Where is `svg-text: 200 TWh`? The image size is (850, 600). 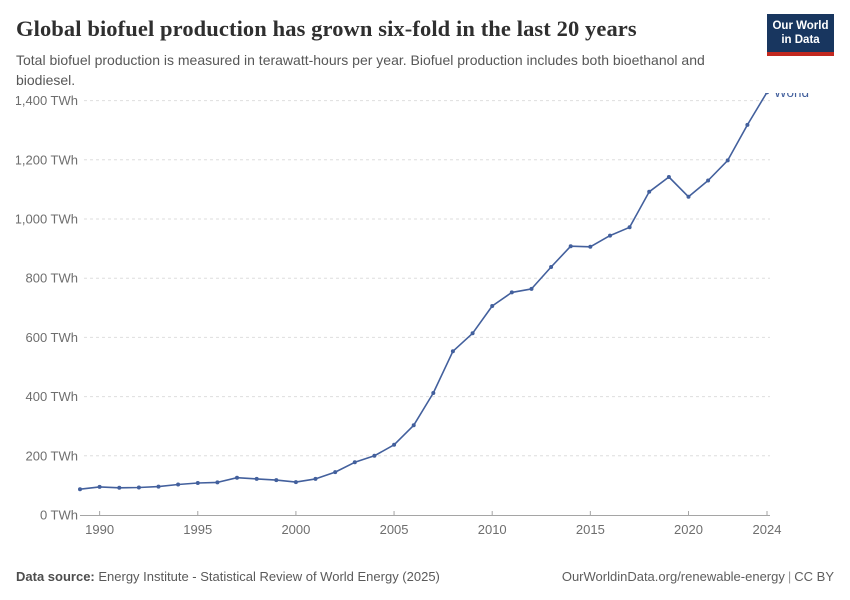
svg-text: 200 TWh is located at coordinates (51, 455).